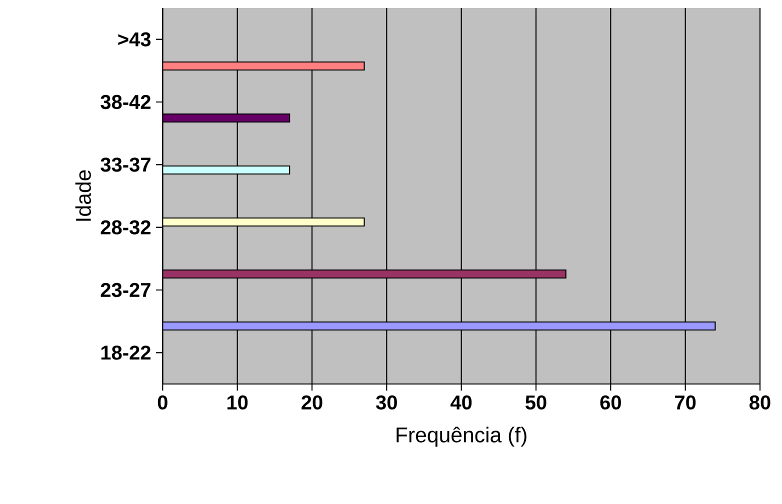  Describe the element at coordinates (760, 402) in the screenshot. I see `x-tick-label: 80` at that location.